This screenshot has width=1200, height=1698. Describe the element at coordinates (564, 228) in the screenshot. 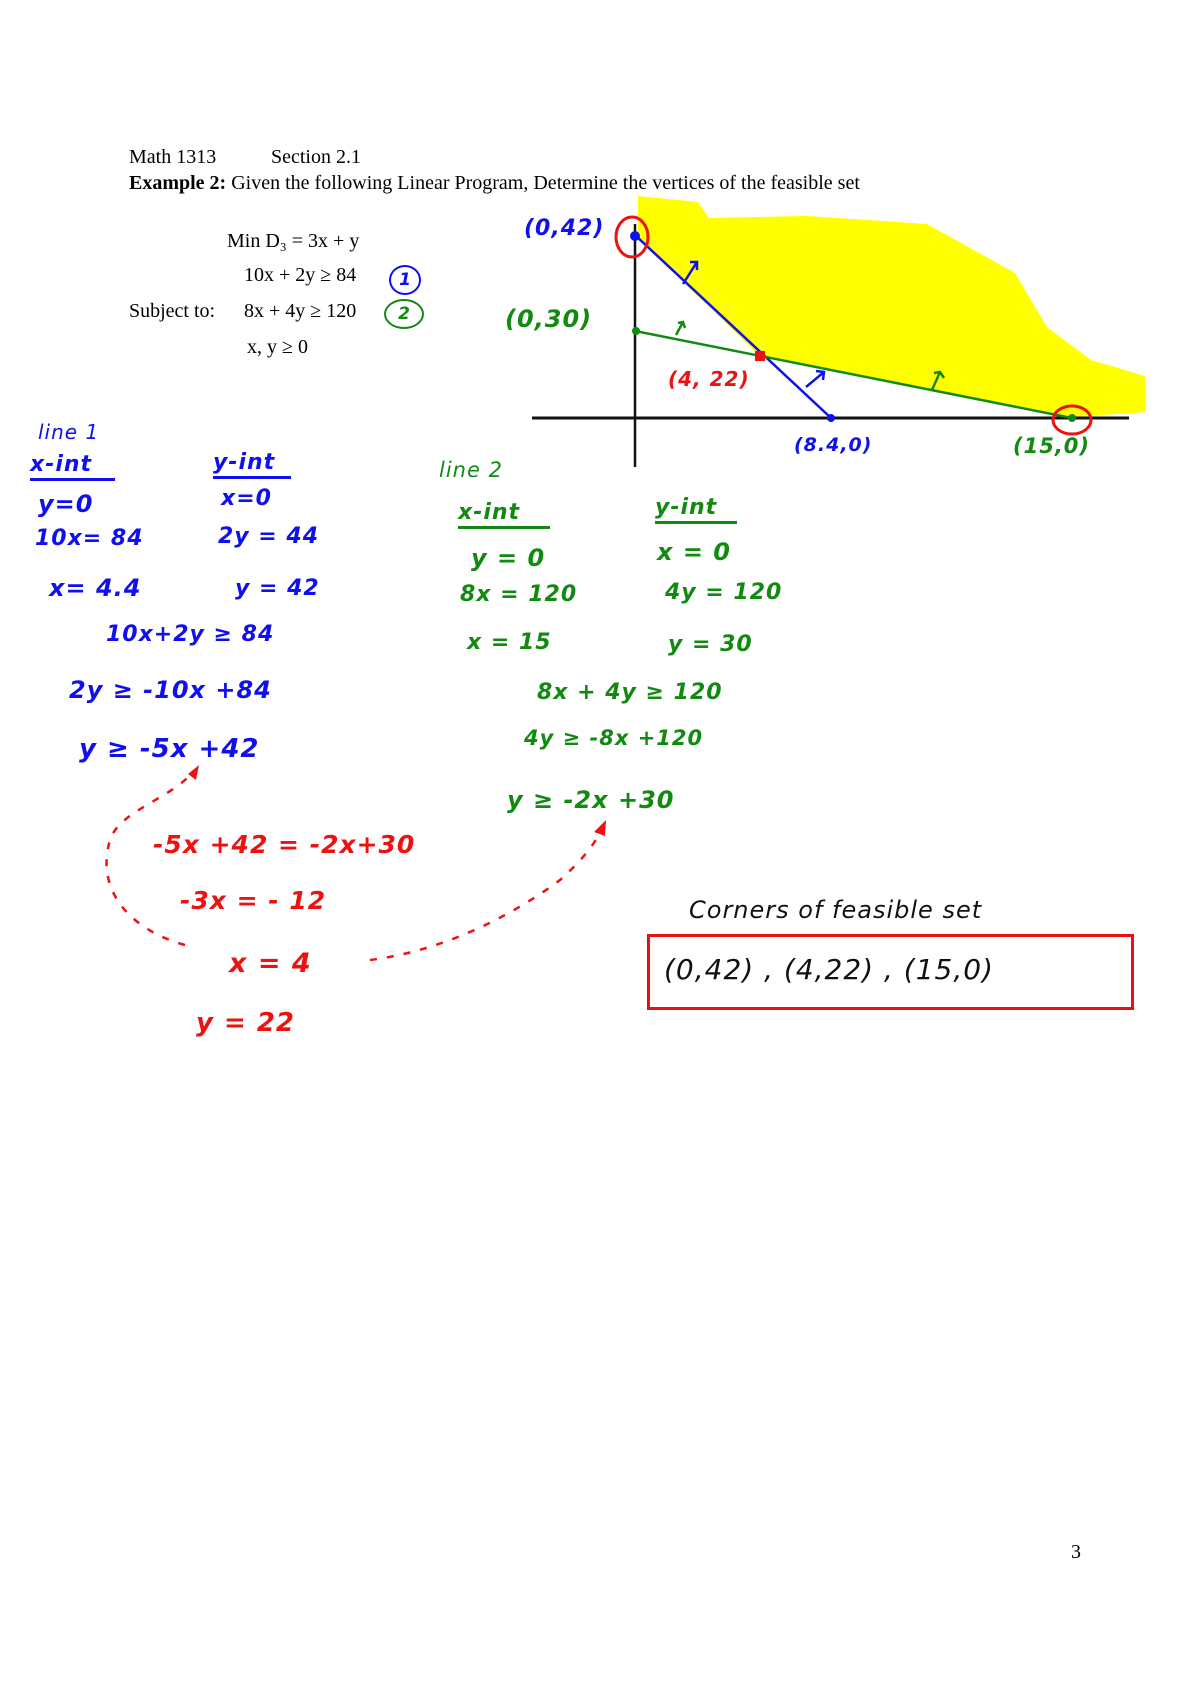

I see `label-0-42: (0,42)` at that location.